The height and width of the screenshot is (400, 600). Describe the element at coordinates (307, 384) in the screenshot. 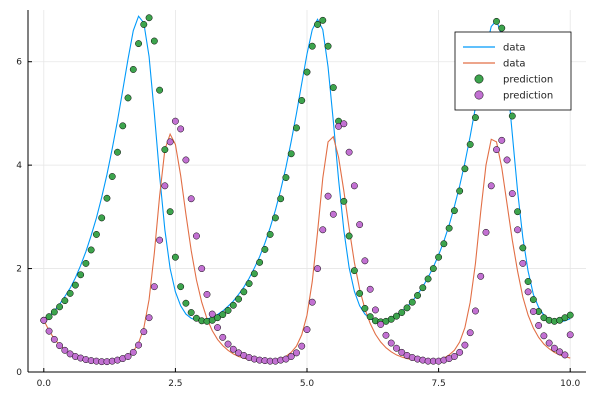

I see `x-tick-label-2: 5.0` at that location.